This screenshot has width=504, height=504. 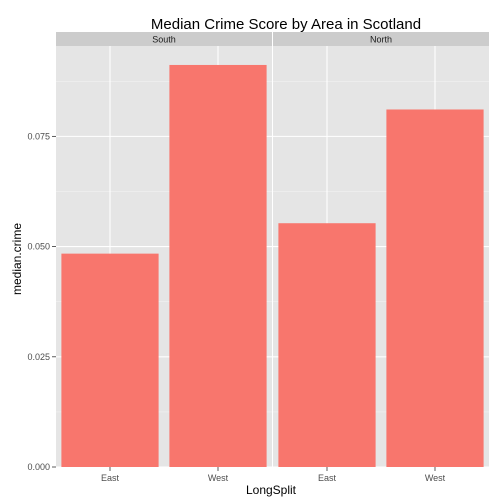 What do you see at coordinates (286, 24) in the screenshot?
I see `chart-title: Median Crime Score by Area in Scotland` at bounding box center [286, 24].